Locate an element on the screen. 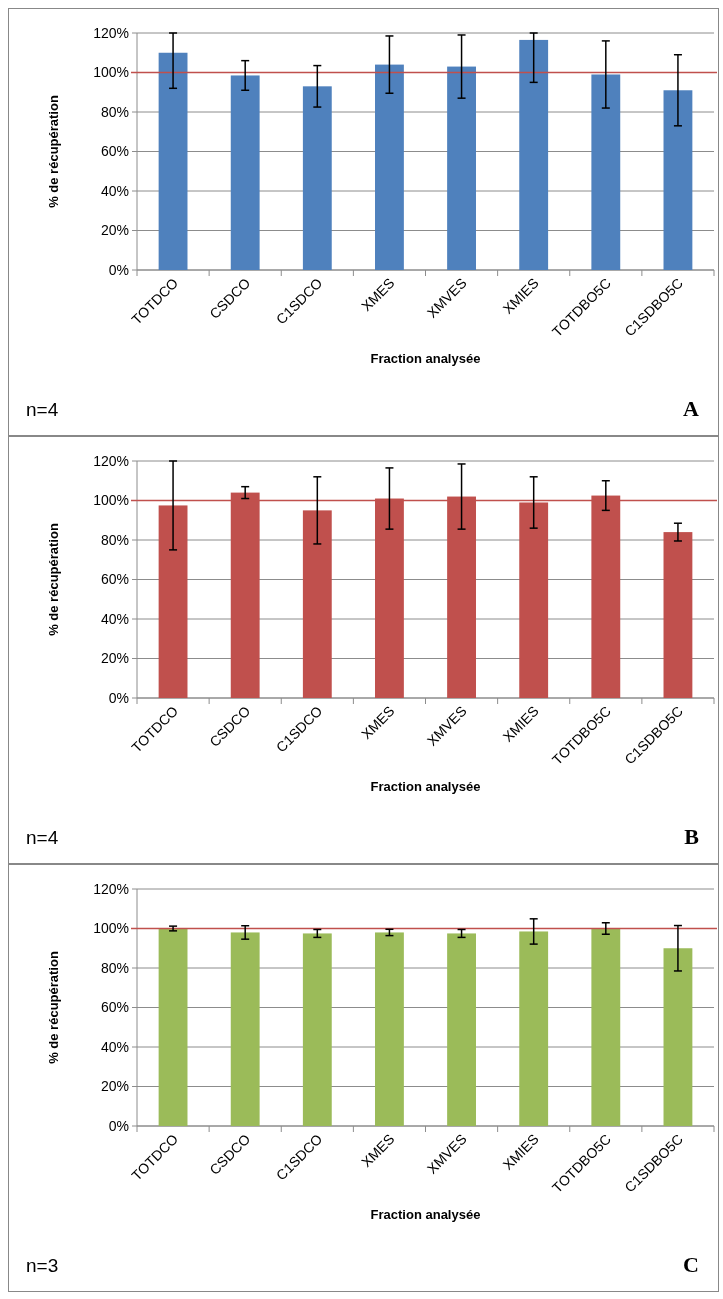 The width and height of the screenshot is (723, 1299). text: B is located at coordinates (692, 836).